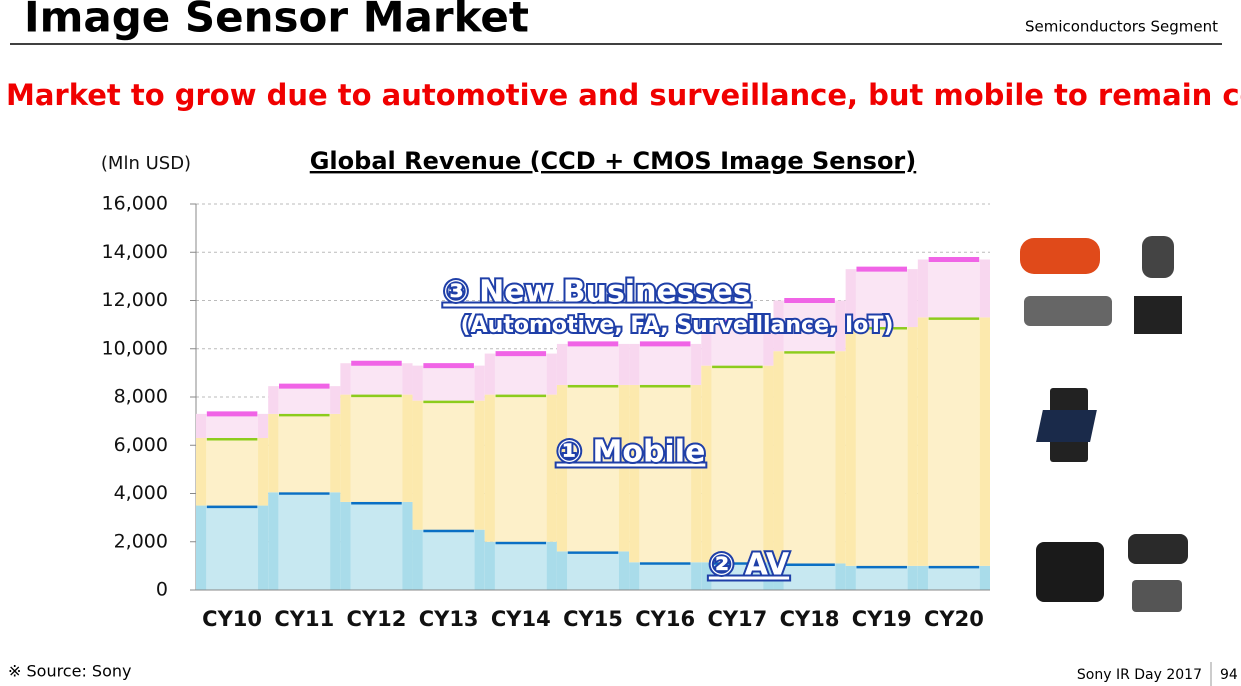 Image resolution: width=1241 pixels, height=686 pixels. Describe the element at coordinates (596, 292) in the screenshot. I see `annotation-new: ③ New Businesses` at that location.